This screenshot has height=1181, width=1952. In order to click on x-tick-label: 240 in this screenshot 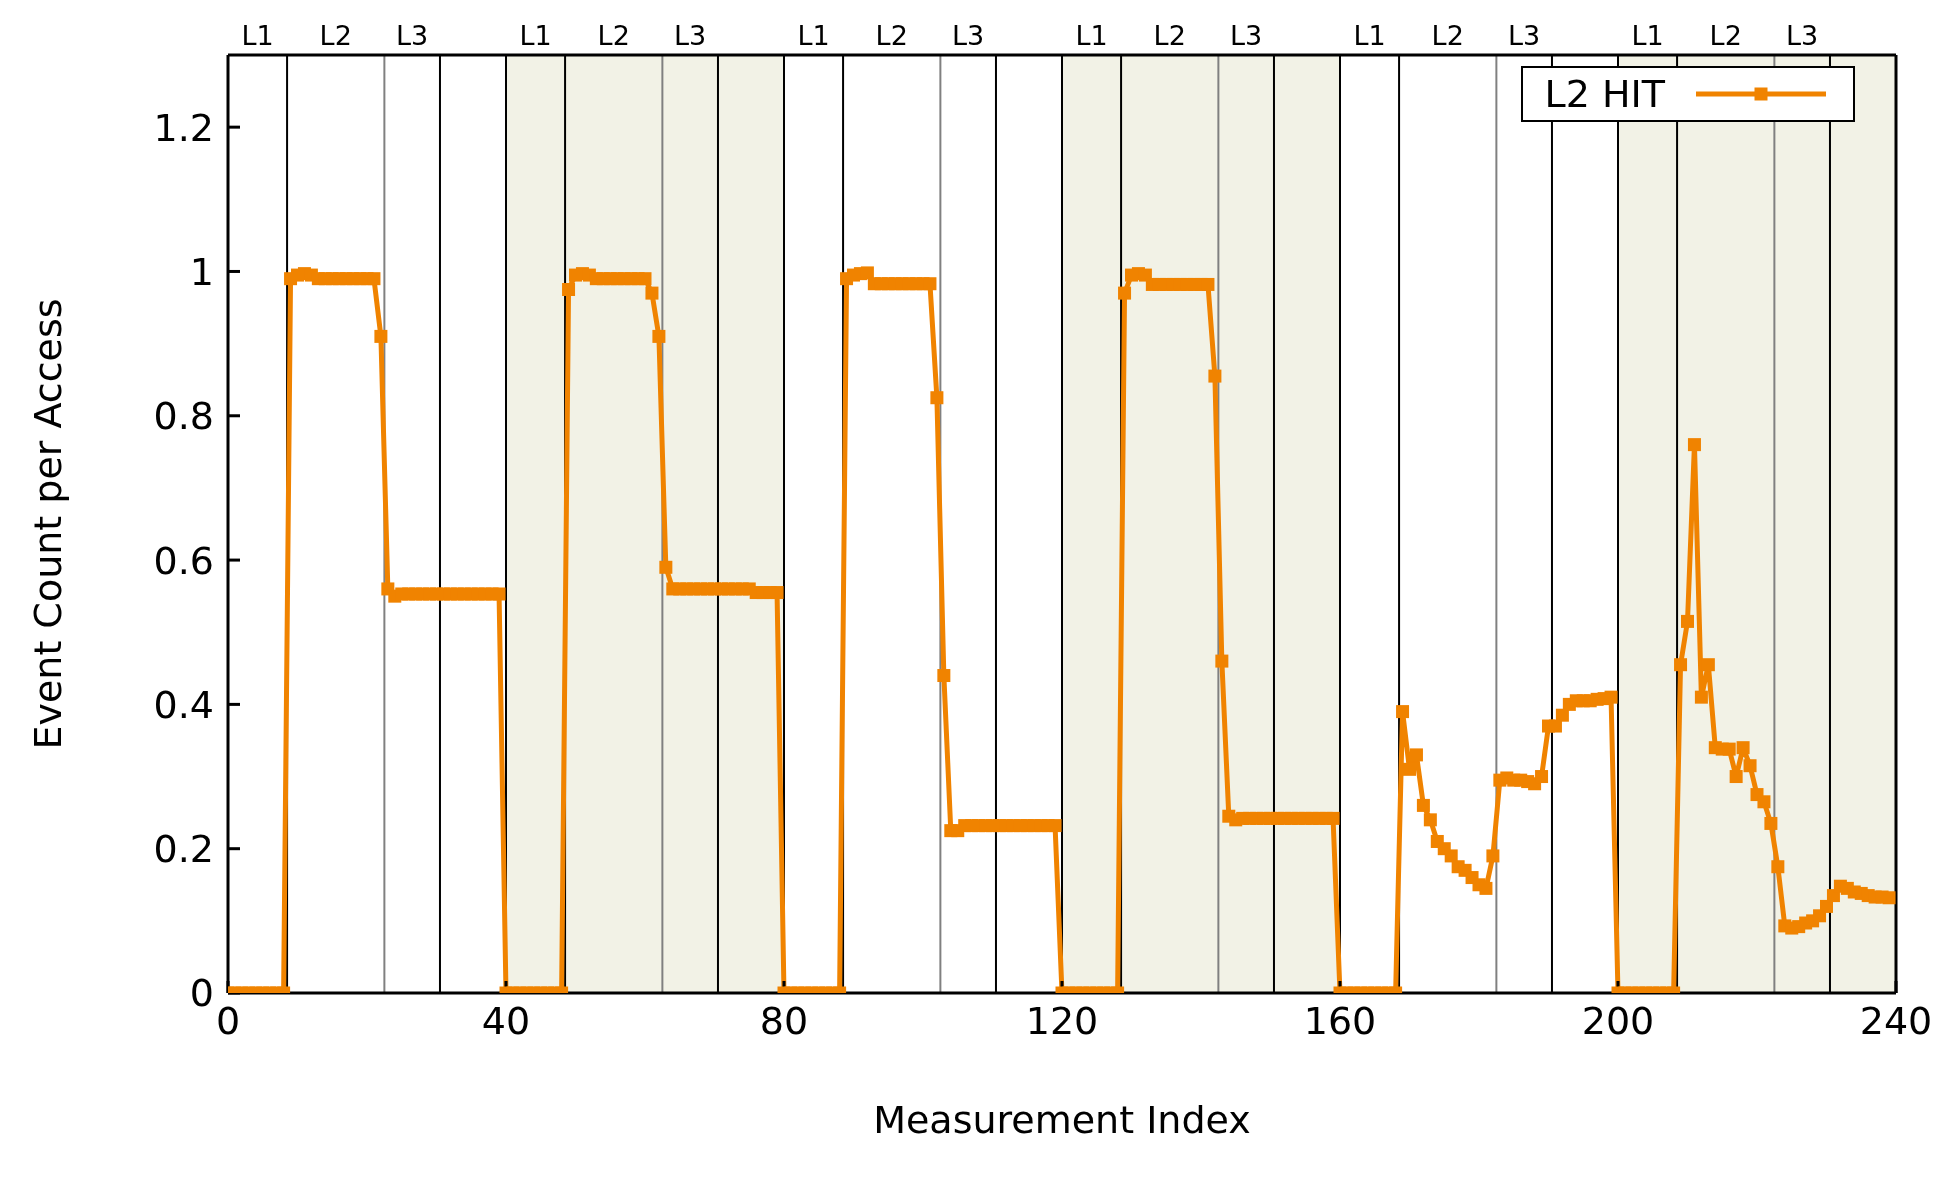, I will do `click(1896, 1020)`.